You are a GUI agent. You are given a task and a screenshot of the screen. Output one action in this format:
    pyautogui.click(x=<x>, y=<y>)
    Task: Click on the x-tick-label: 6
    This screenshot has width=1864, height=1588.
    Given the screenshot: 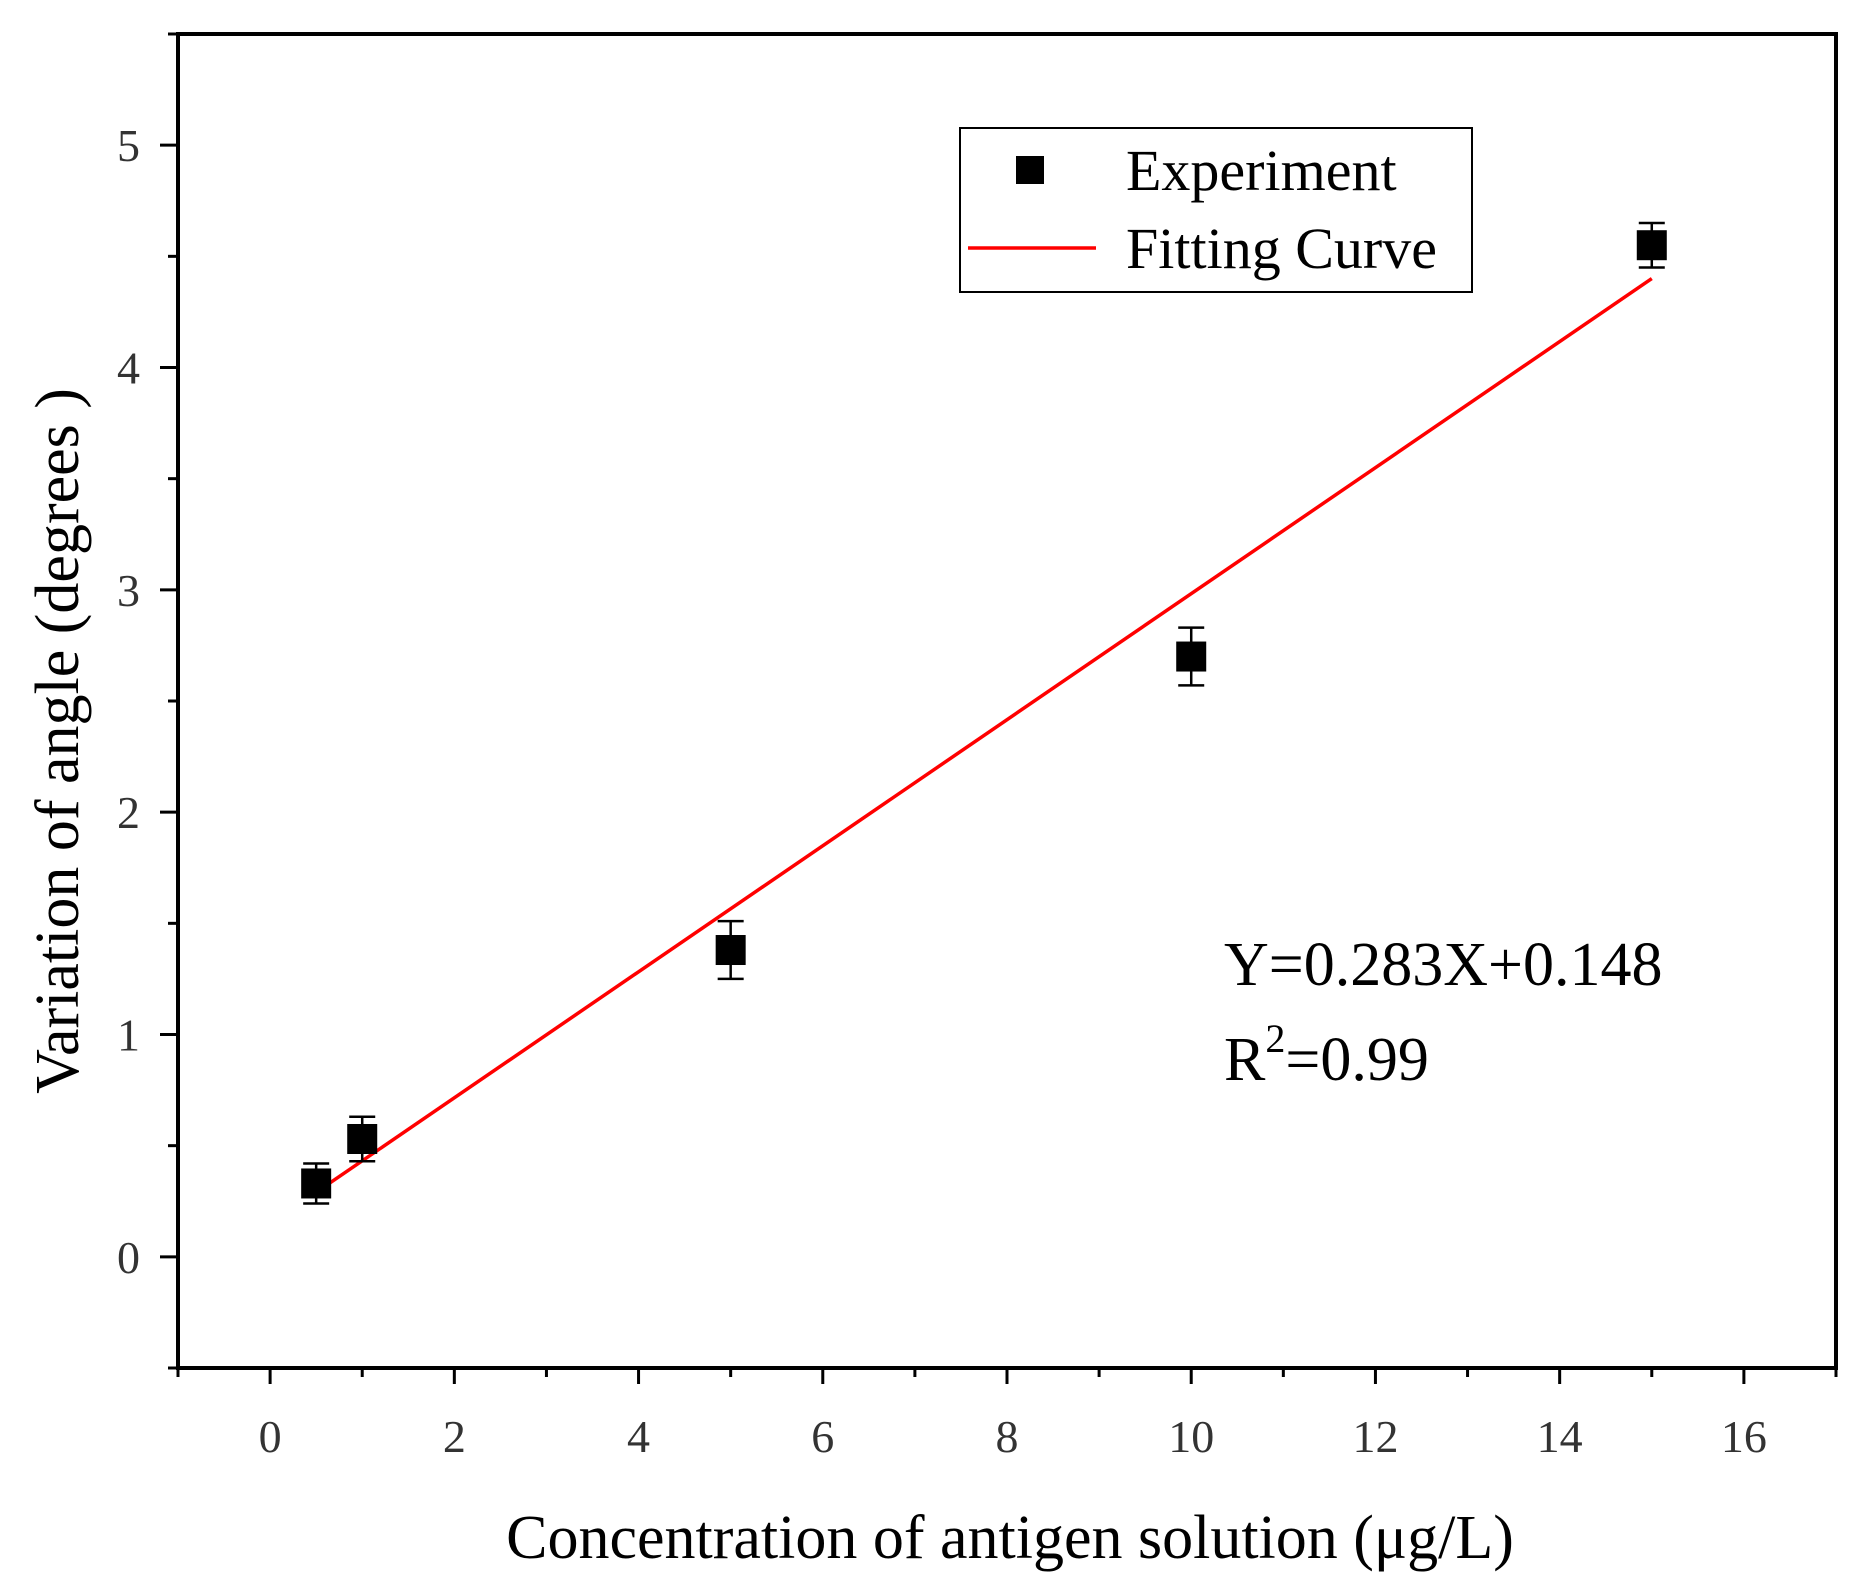 What is the action you would take?
    pyautogui.click(x=822, y=1436)
    